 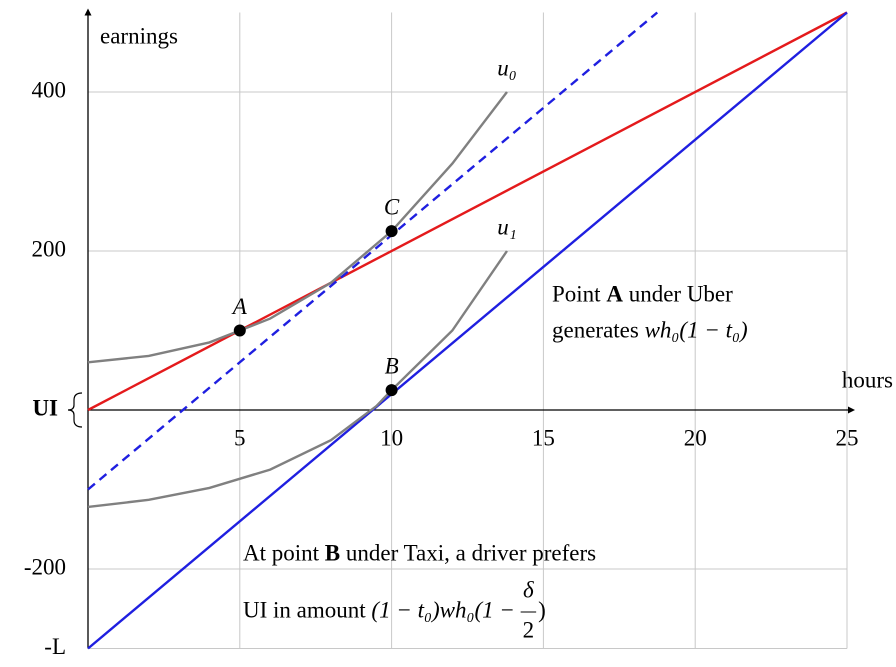 What do you see at coordinates (528, 589) in the screenshot?
I see `fraction-numerator: δ` at bounding box center [528, 589].